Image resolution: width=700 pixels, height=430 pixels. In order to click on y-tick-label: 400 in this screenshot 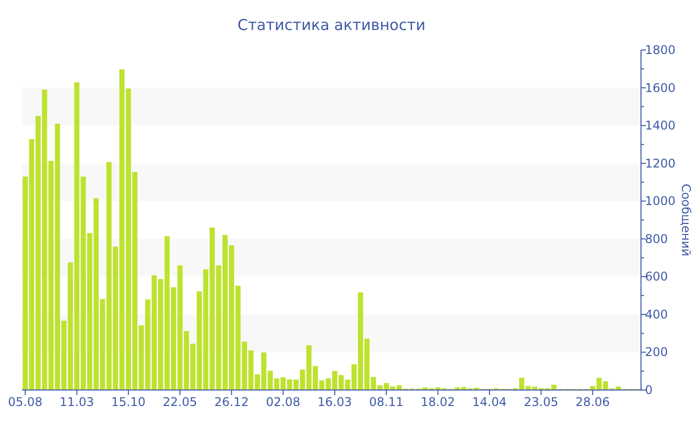, I will do `click(656, 314)`.